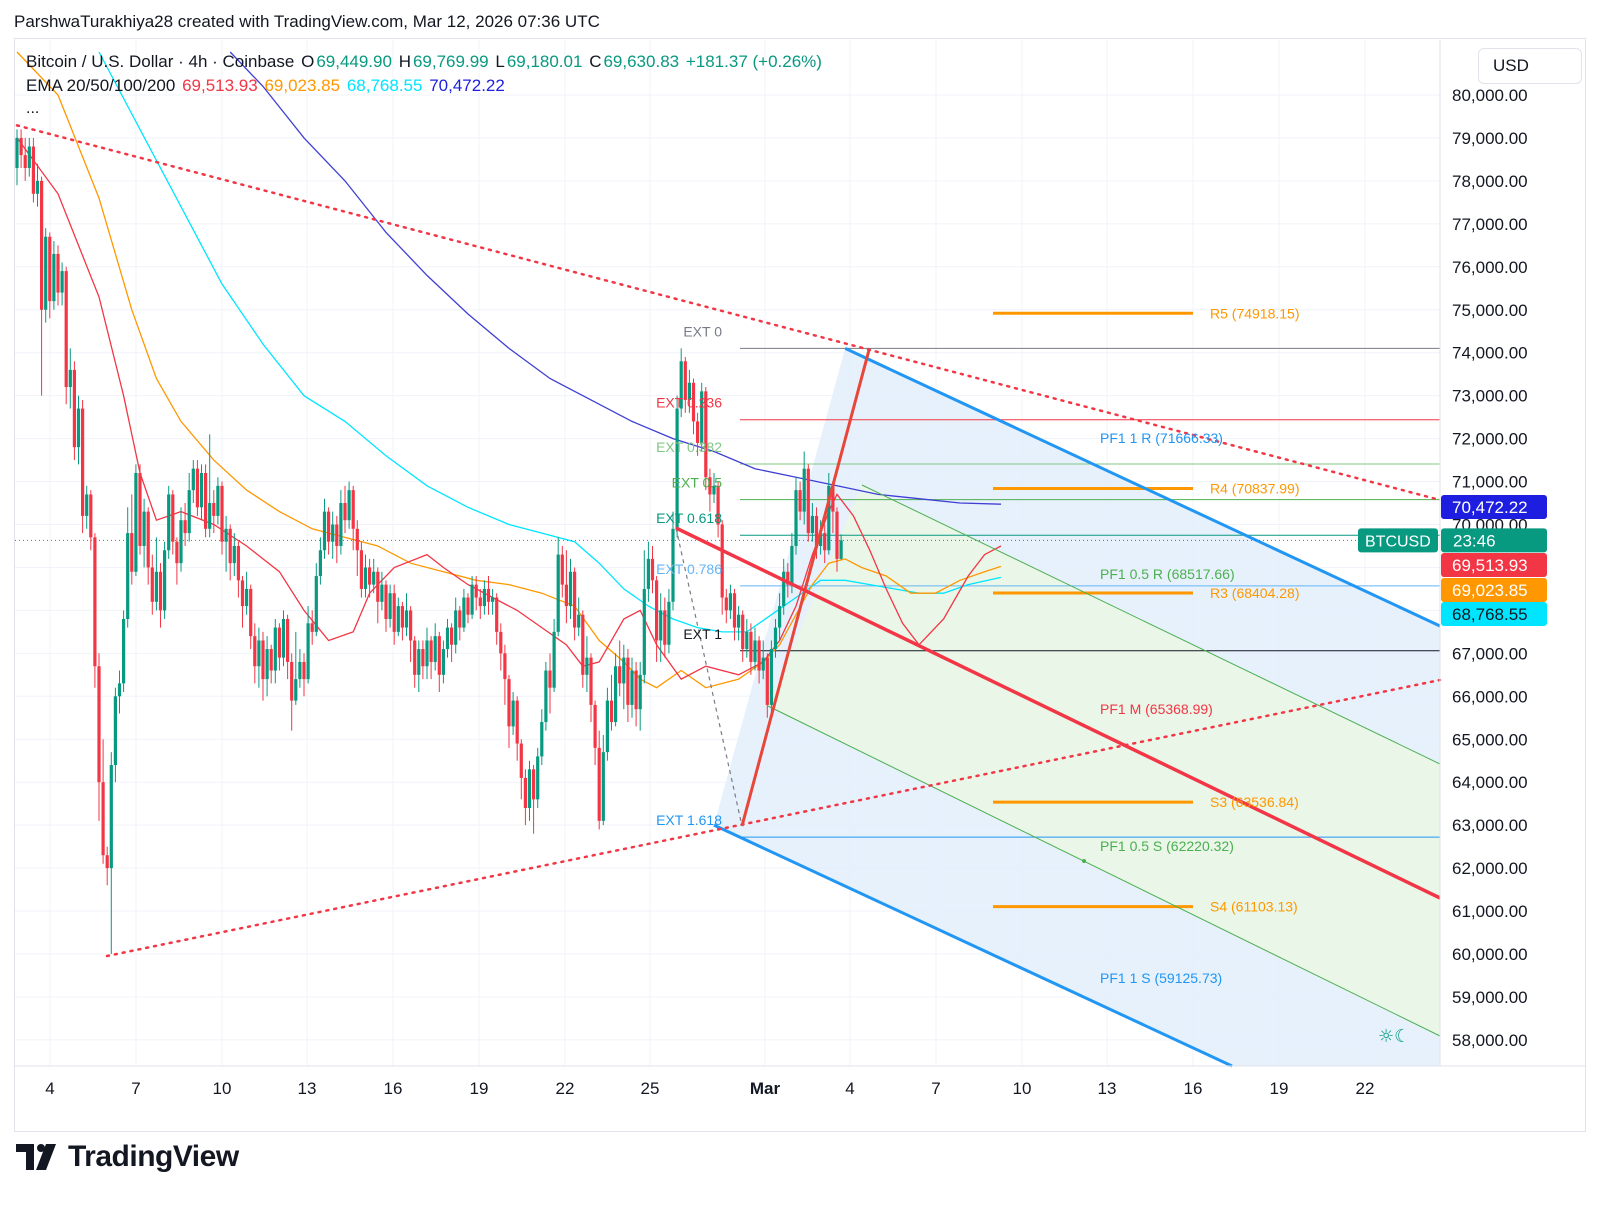 This screenshot has height=1216, width=1600. What do you see at coordinates (1490, 739) in the screenshot?
I see `y-tick-label: 65,000.00` at bounding box center [1490, 739].